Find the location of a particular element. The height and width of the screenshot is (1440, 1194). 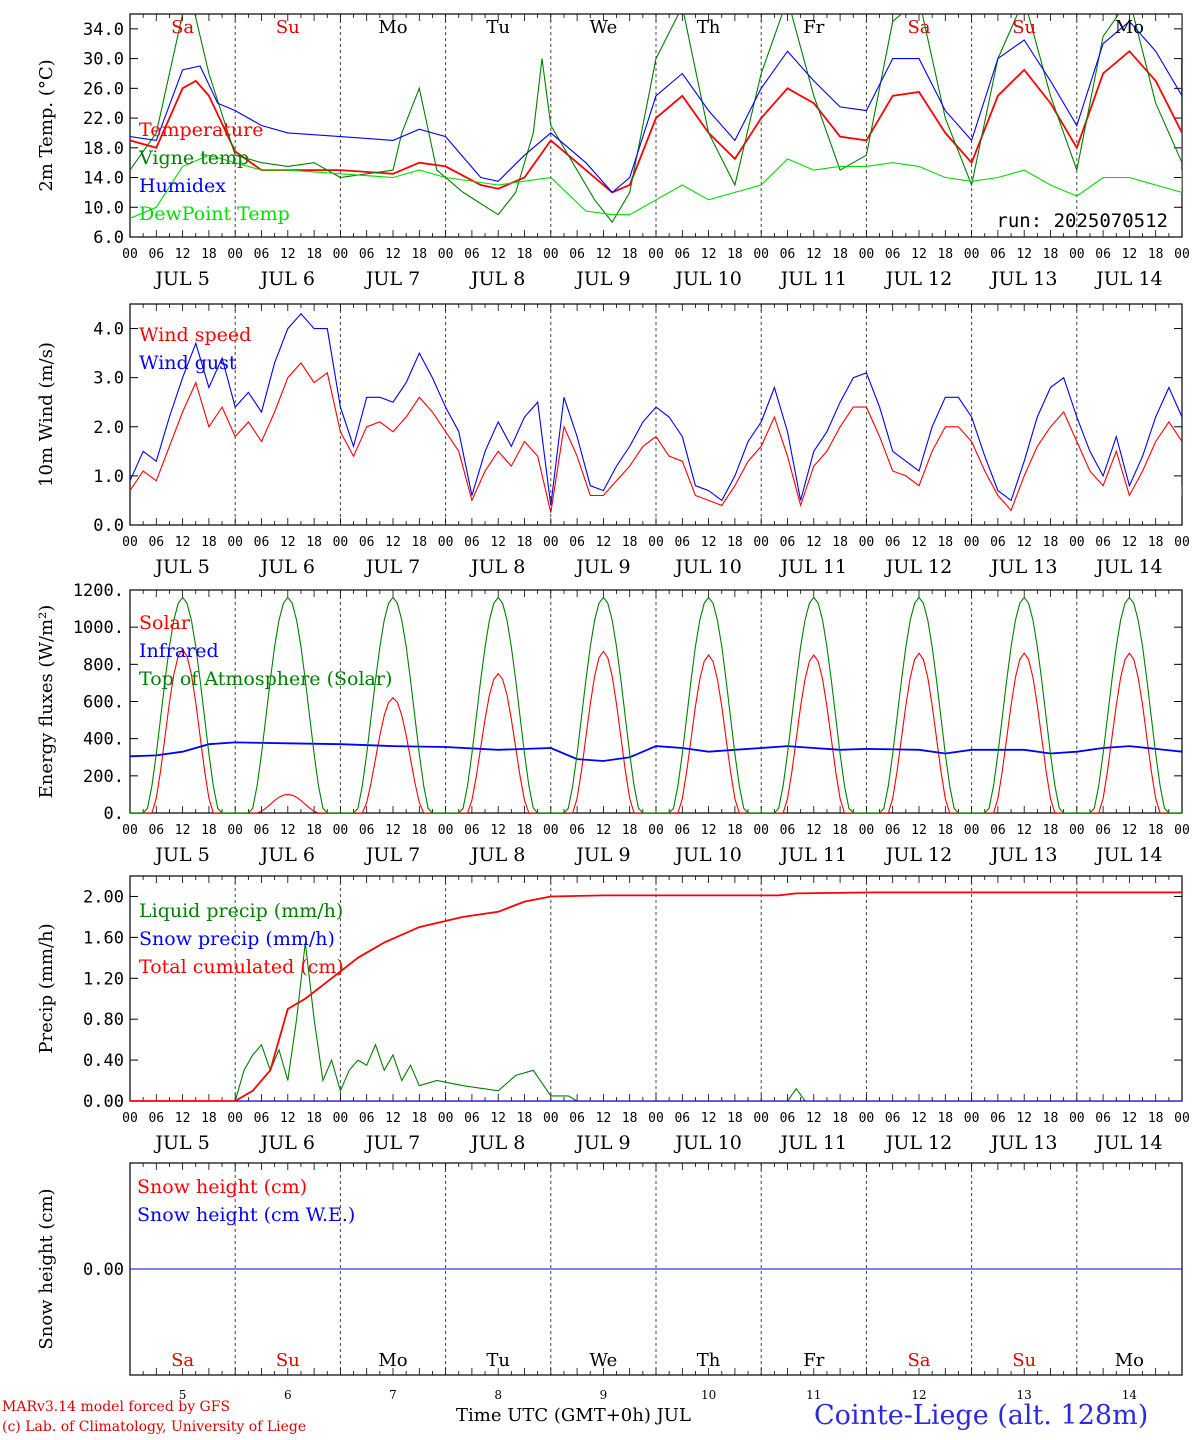

x-day-label: JUL 13 is located at coordinates (1023, 1143).